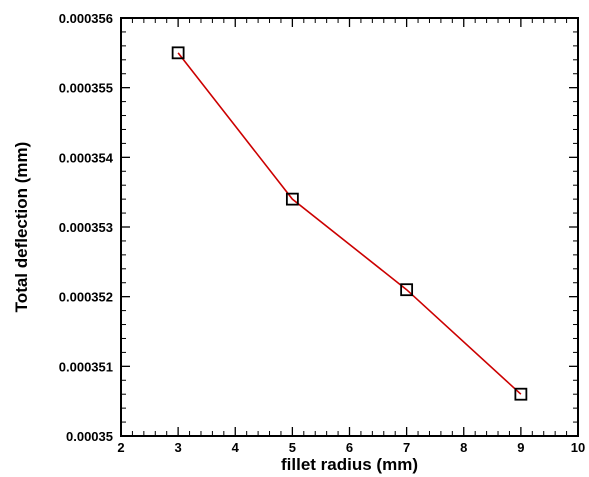  What do you see at coordinates (236, 447) in the screenshot?
I see `x-tick-label: 4` at bounding box center [236, 447].